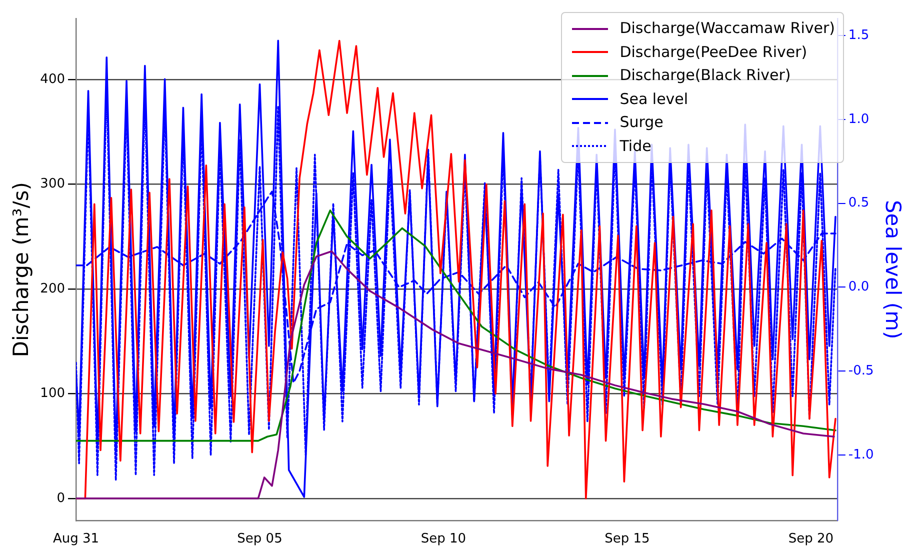 The width and height of the screenshot is (914, 558). I want to click on x-tick-label: Sep 05, so click(259, 539).